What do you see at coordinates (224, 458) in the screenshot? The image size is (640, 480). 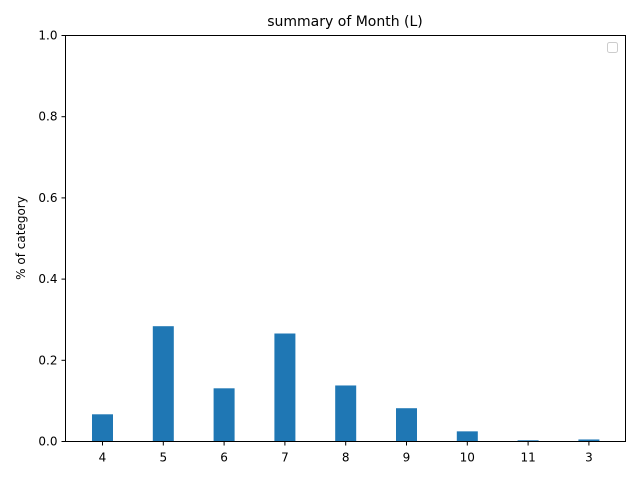 I see `x-tick-label: 6` at bounding box center [224, 458].